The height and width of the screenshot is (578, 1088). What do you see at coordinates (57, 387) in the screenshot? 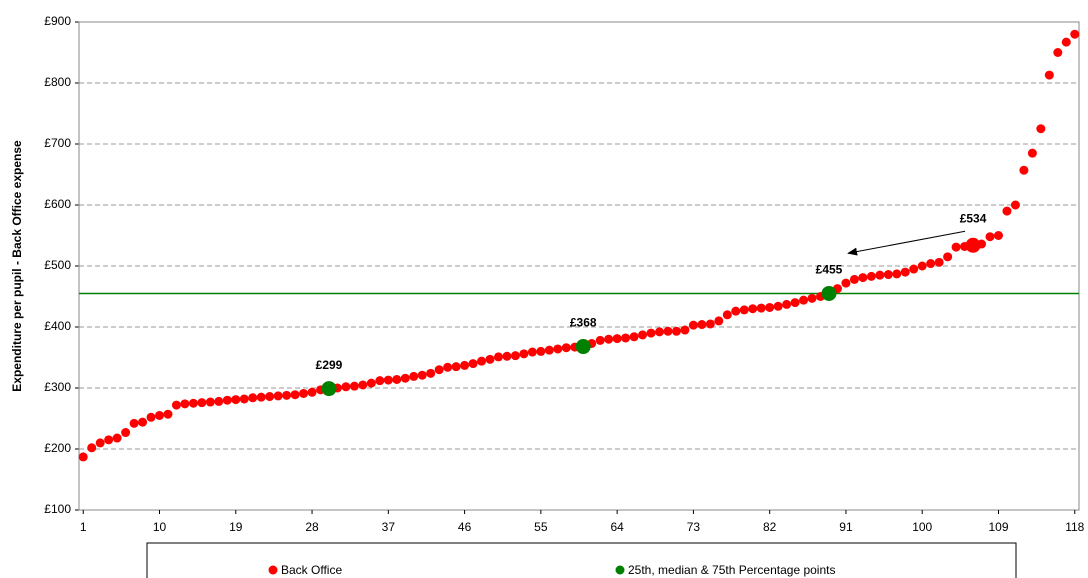
I see `y-tick-label: £300` at bounding box center [57, 387].